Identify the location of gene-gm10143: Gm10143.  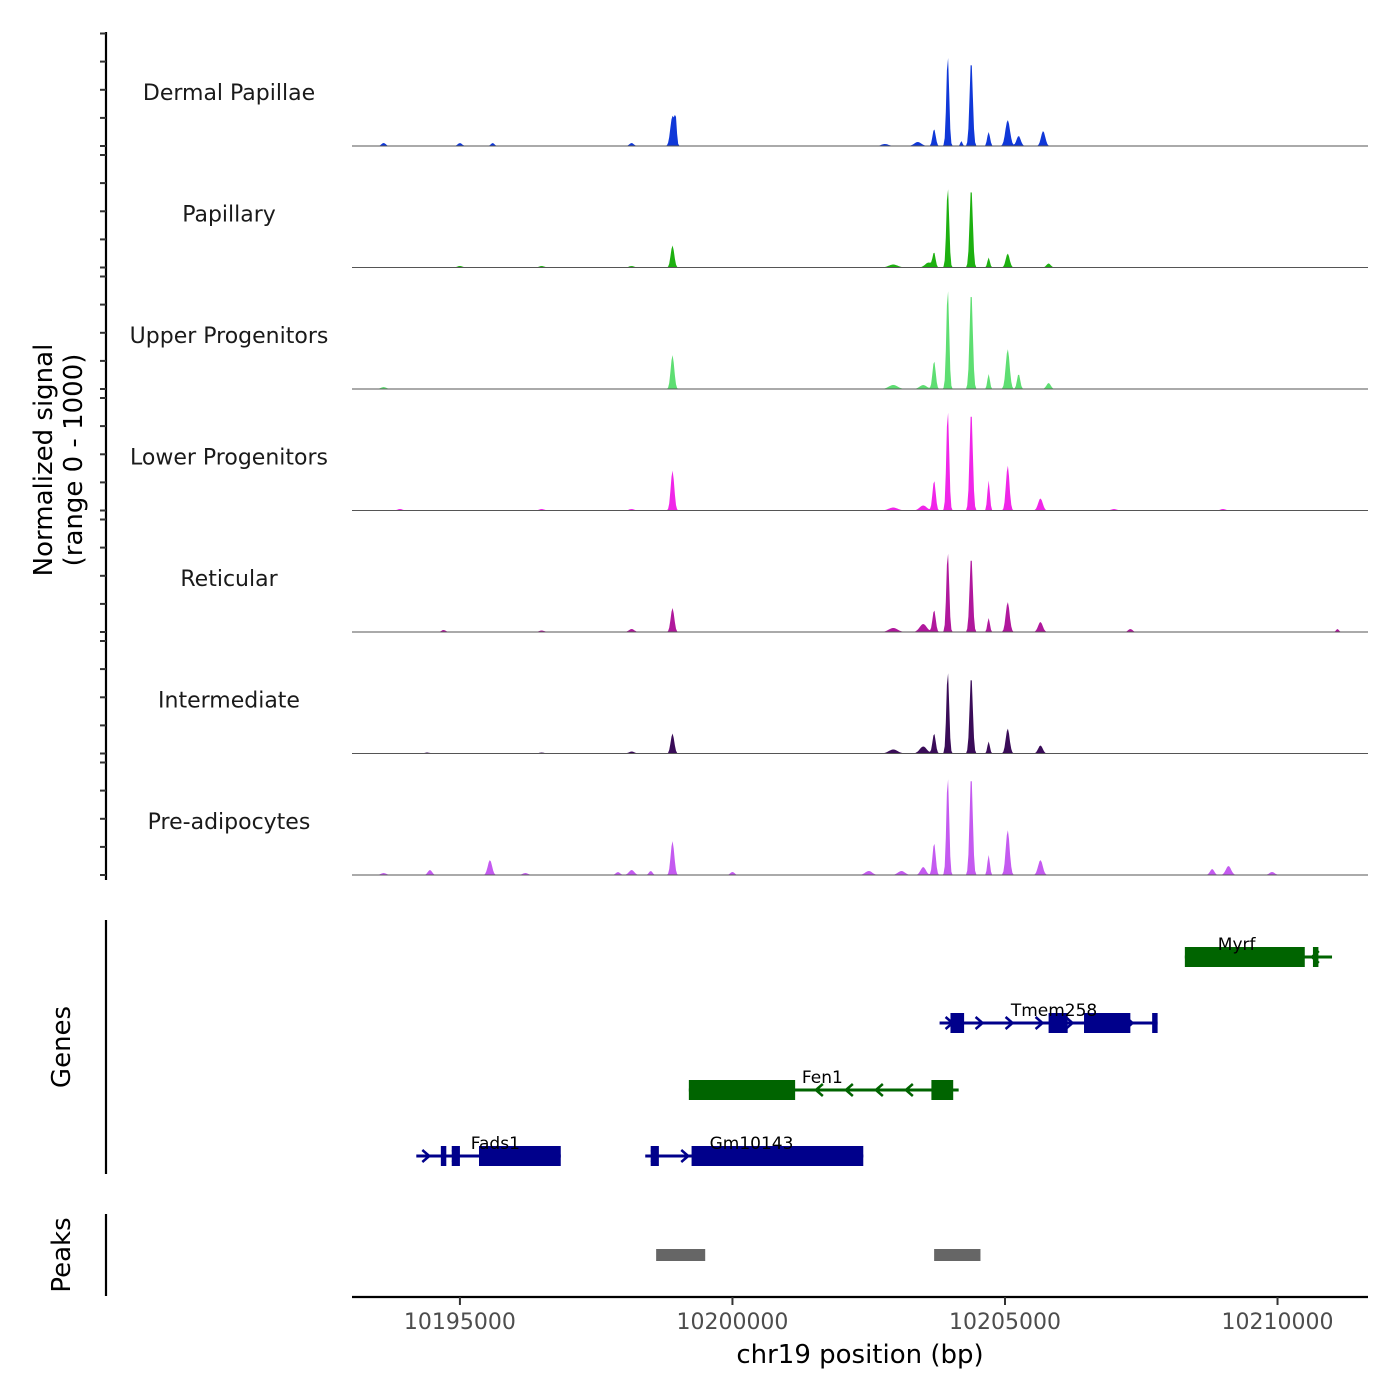
(754, 1150).